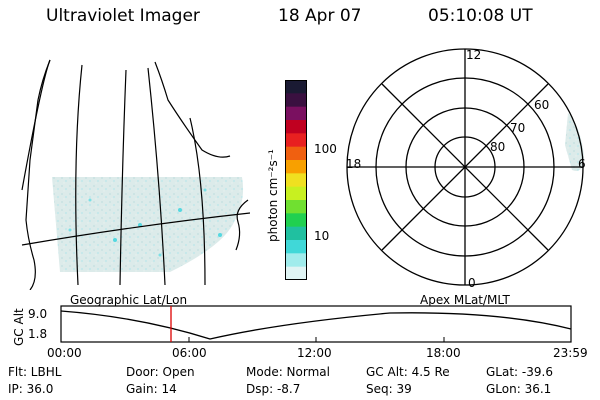 The width and height of the screenshot is (600, 400). Describe the element at coordinates (31, 389) in the screenshot. I see `ip-info: IP: 36.0` at that location.